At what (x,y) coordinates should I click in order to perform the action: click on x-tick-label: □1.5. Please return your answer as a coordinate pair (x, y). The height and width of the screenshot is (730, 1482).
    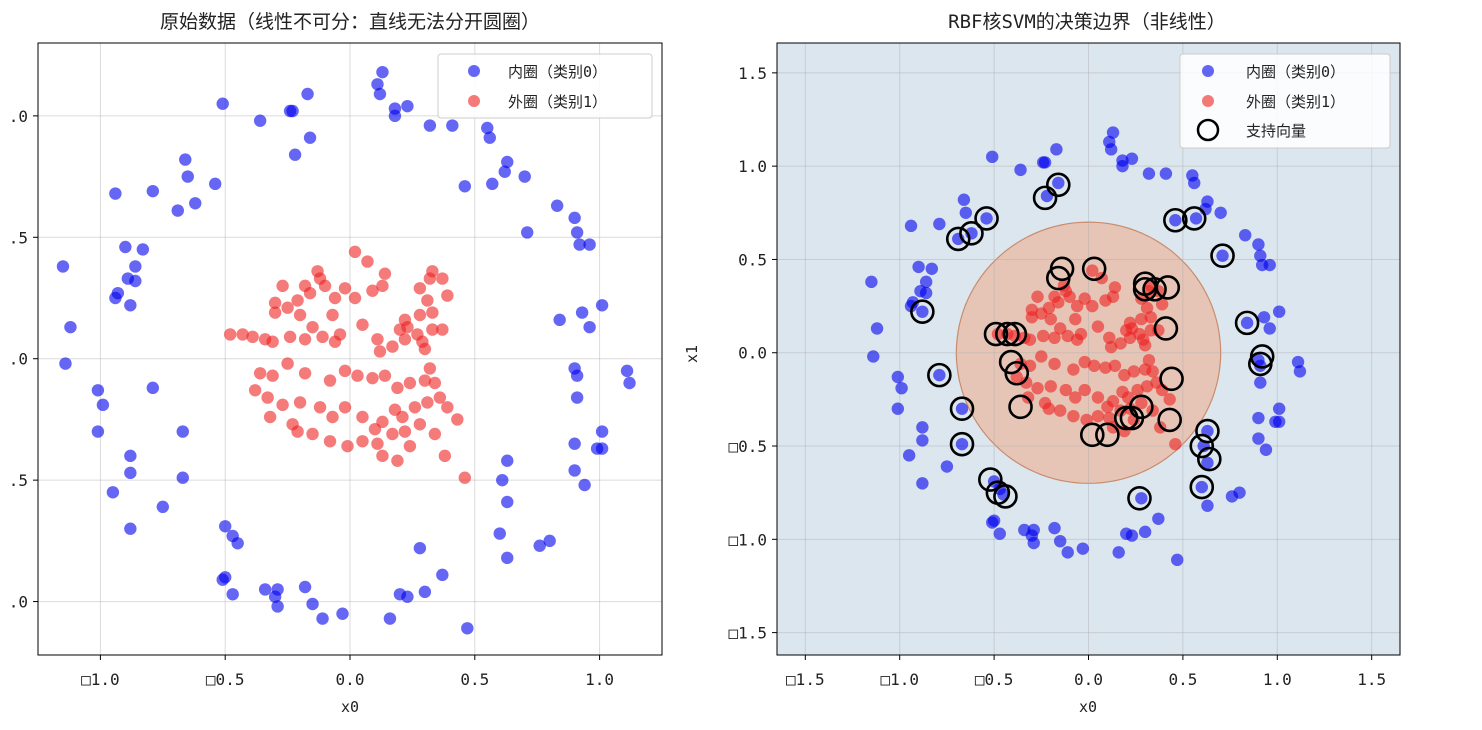
    Looking at the image, I should click on (805, 679).